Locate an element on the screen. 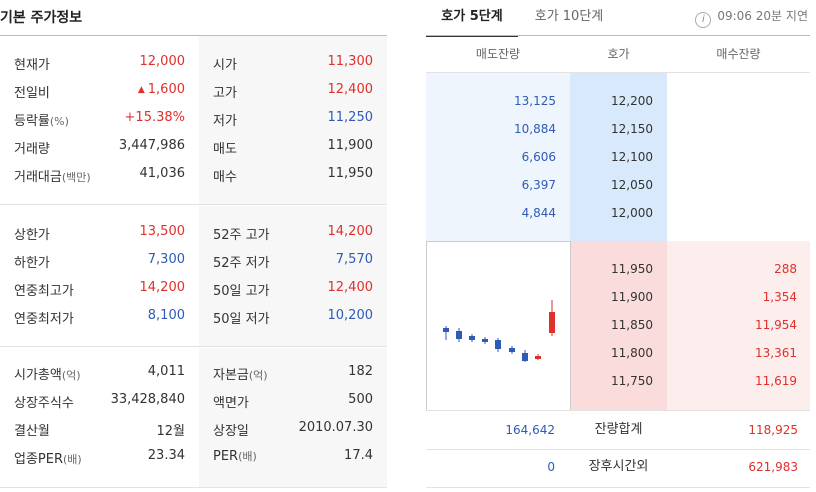 The height and width of the screenshot is (492, 816). ask-price: 12,200 is located at coordinates (632, 101).